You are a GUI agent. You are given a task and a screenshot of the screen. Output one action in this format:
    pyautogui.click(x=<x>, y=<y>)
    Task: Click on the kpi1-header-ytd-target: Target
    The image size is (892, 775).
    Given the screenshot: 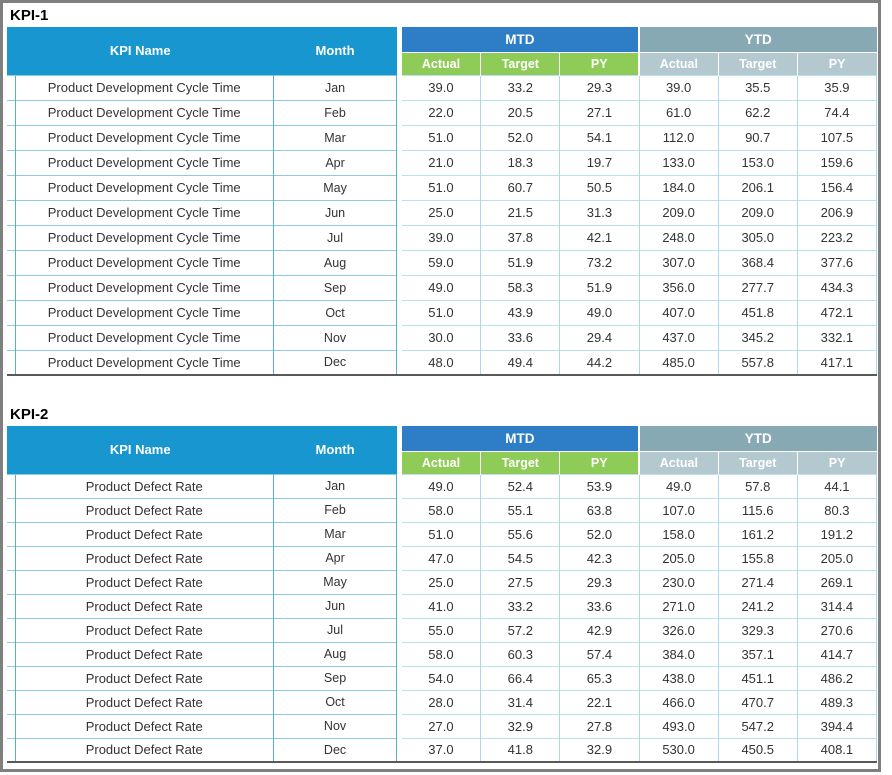 What is the action you would take?
    pyautogui.click(x=757, y=63)
    